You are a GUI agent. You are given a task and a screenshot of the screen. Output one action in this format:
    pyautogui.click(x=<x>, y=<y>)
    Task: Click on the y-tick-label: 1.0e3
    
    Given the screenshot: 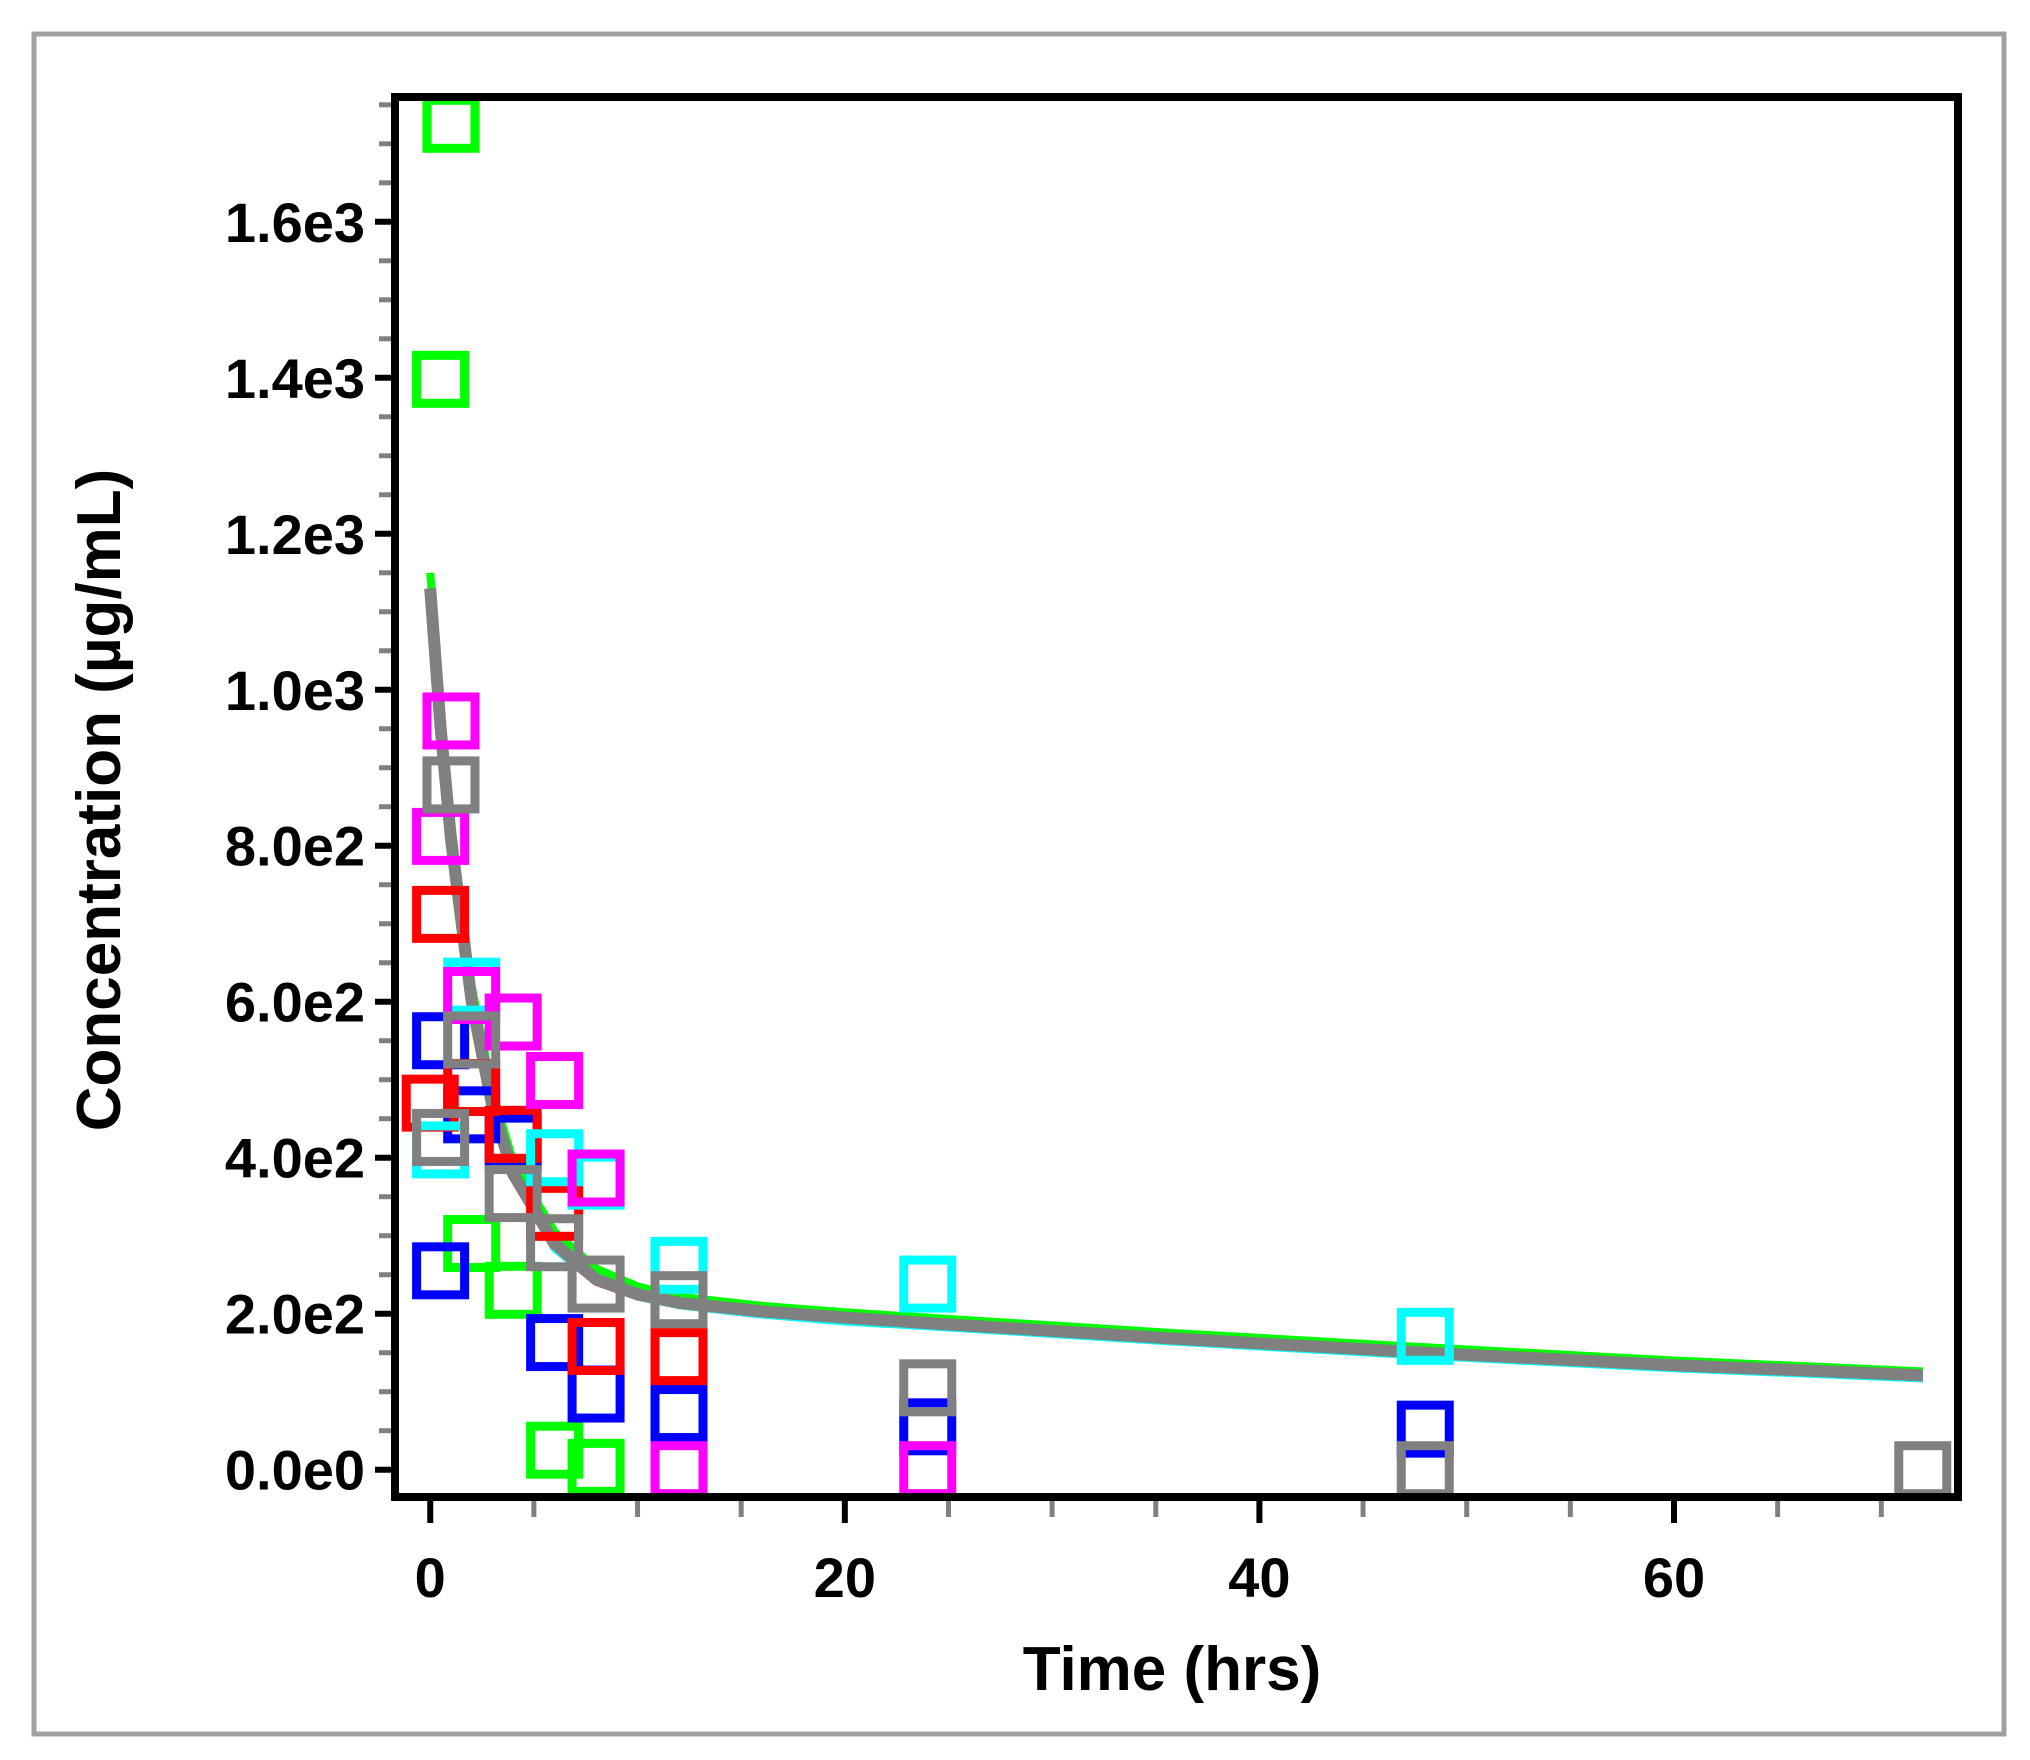 What is the action you would take?
    pyautogui.click(x=295, y=690)
    